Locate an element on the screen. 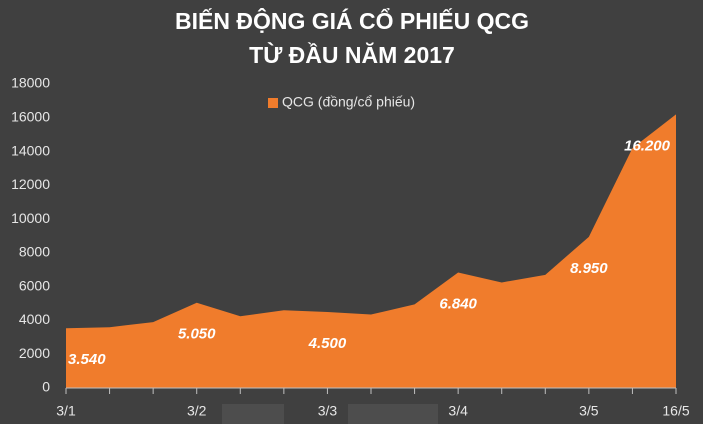  y-tick-label: 4000 is located at coordinates (34, 319).